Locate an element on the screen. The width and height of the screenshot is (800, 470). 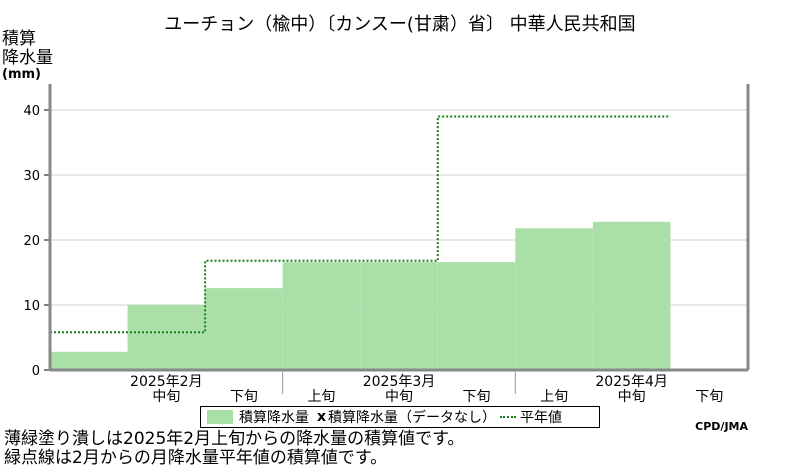
legend-swatch-dotted is located at coordinates (508, 417).